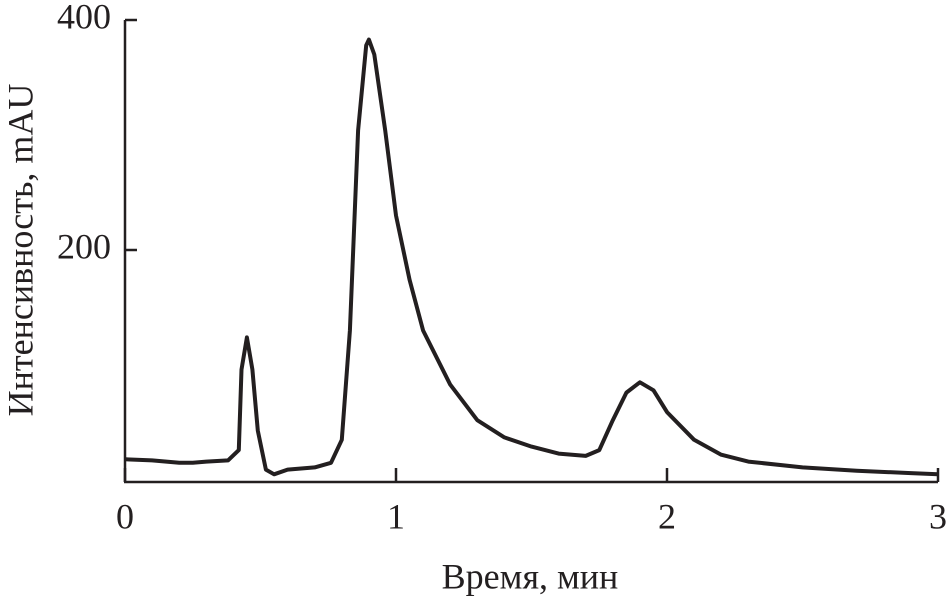  Describe the element at coordinates (667, 516) in the screenshot. I see `x-tick-label: 2` at that location.